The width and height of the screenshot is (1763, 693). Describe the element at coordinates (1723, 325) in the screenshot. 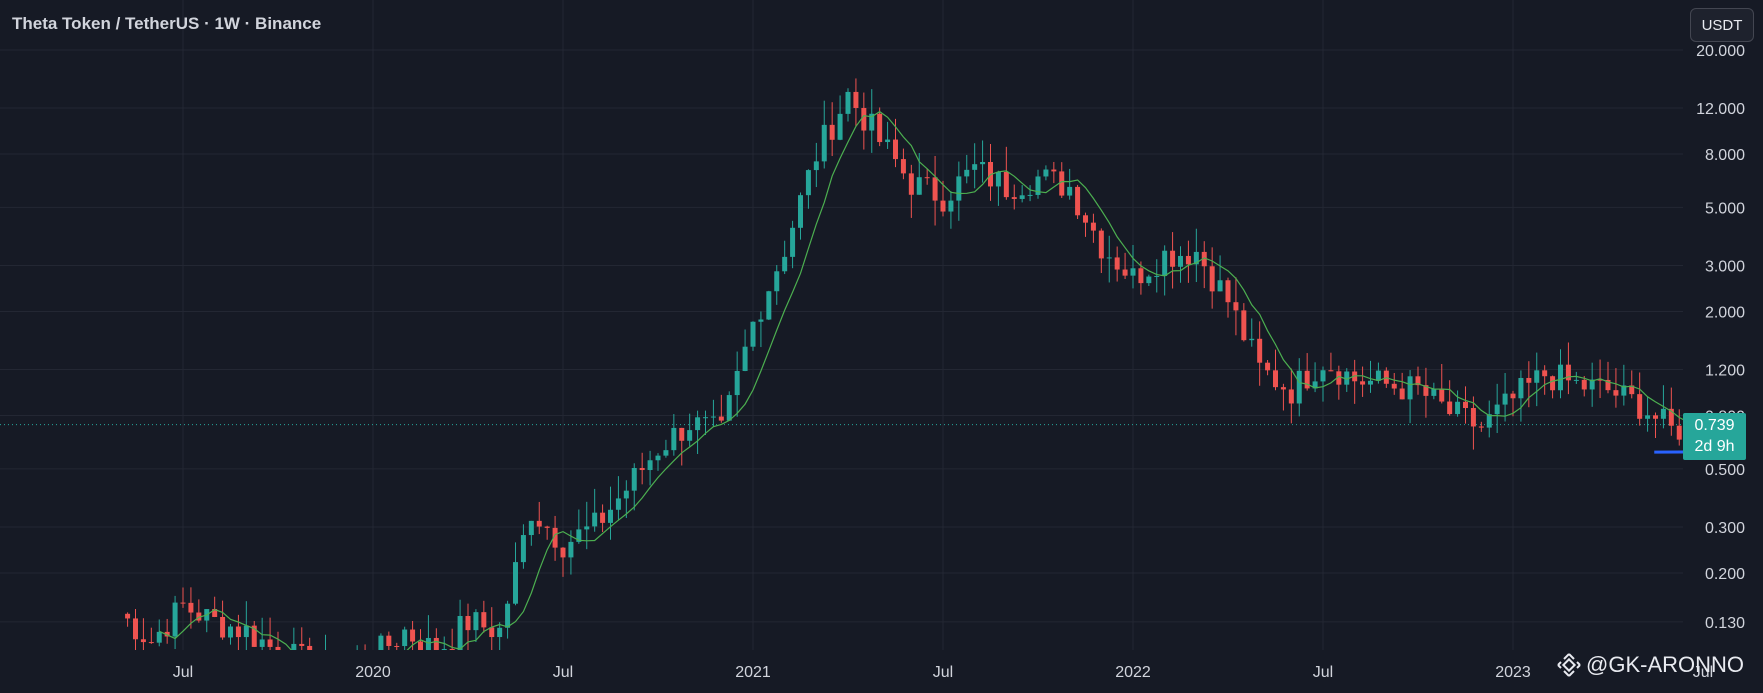

I see `price-axis-background` at that location.